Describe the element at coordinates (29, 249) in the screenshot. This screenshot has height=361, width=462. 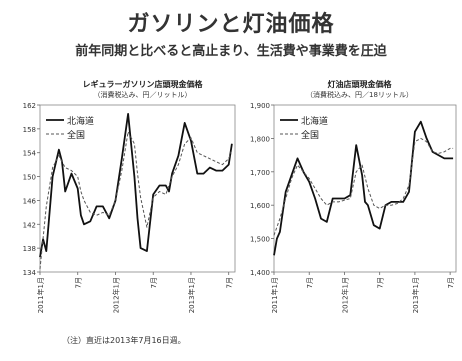
I see `gasoline-y-tick-label: 138` at that location.